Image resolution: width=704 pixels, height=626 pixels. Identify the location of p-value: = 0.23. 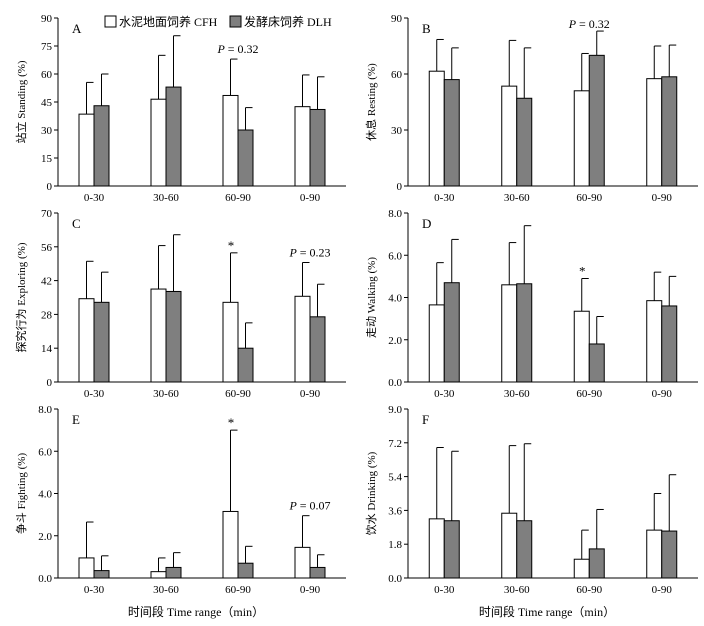
(314, 252).